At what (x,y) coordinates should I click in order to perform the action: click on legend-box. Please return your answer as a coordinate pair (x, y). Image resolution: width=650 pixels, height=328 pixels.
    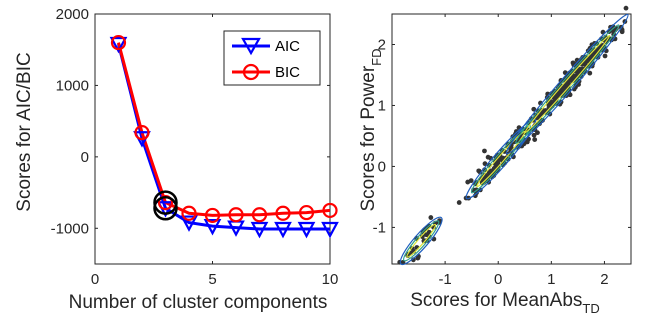
    Looking at the image, I should click on (272, 58).